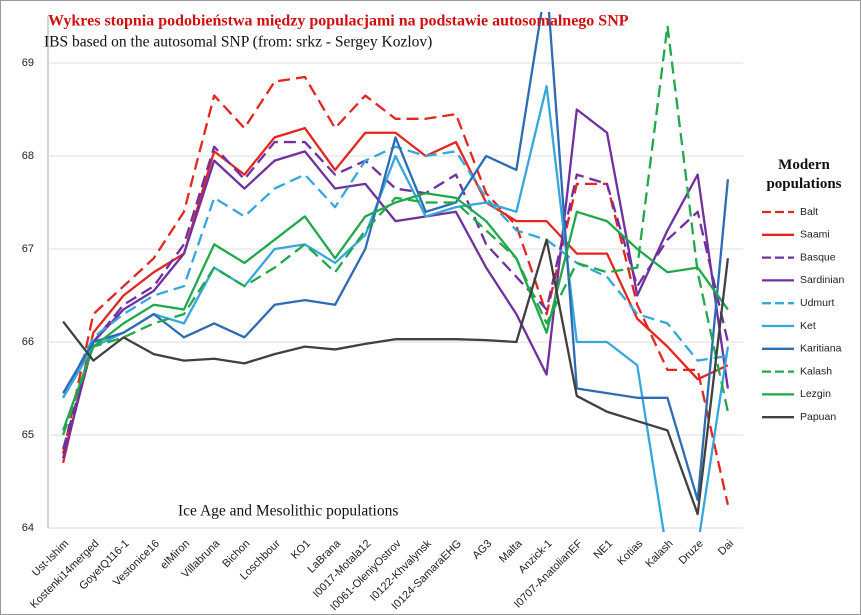 This screenshot has height=615, width=861. Describe the element at coordinates (822, 280) in the screenshot. I see `legend-label: Sardinian` at that location.